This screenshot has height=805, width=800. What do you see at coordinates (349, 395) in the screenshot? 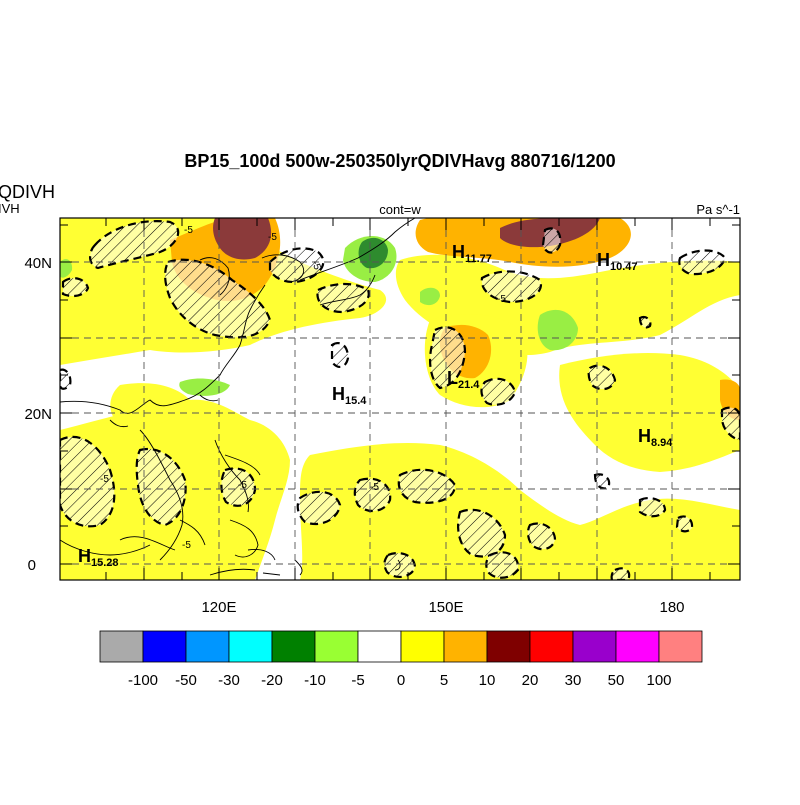
I see `extreme-h-15-4: H15.4` at bounding box center [349, 395].